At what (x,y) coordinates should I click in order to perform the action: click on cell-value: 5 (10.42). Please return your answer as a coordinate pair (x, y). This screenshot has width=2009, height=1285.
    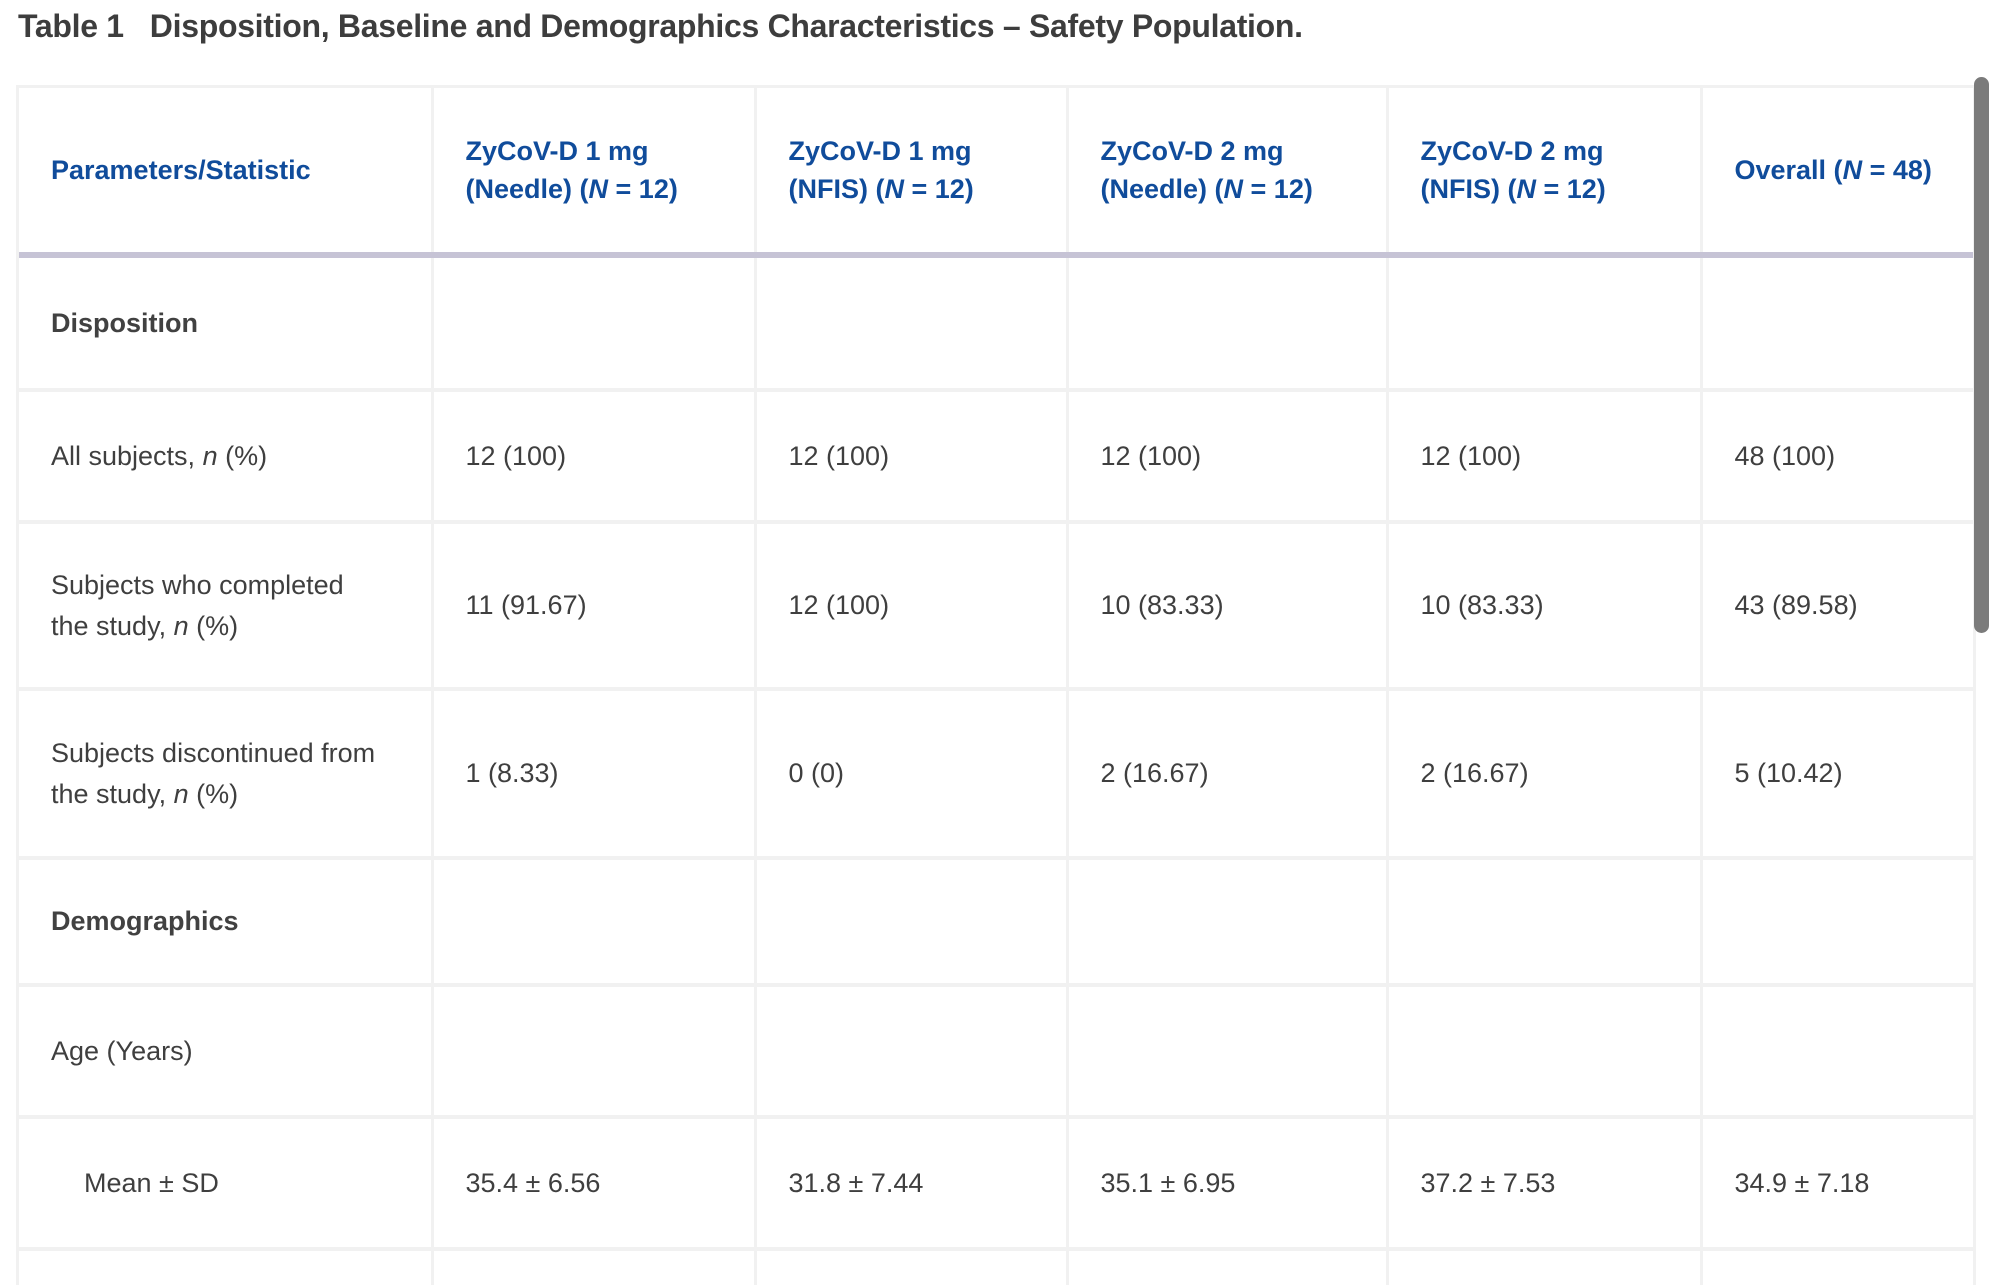
    Looking at the image, I should click on (1837, 774).